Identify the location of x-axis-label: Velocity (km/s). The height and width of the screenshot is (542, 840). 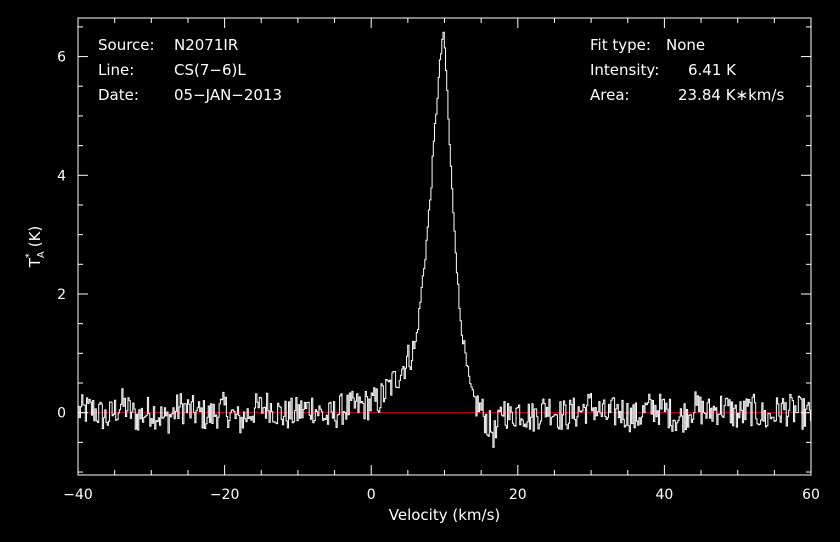
(444, 515).